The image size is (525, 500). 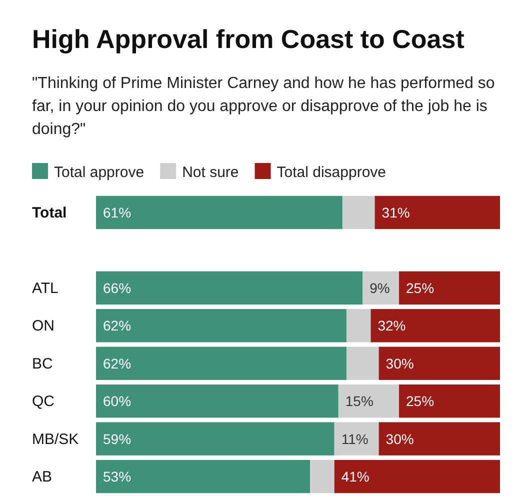 I want to click on y-tick-label: ATL, so click(x=45, y=288).